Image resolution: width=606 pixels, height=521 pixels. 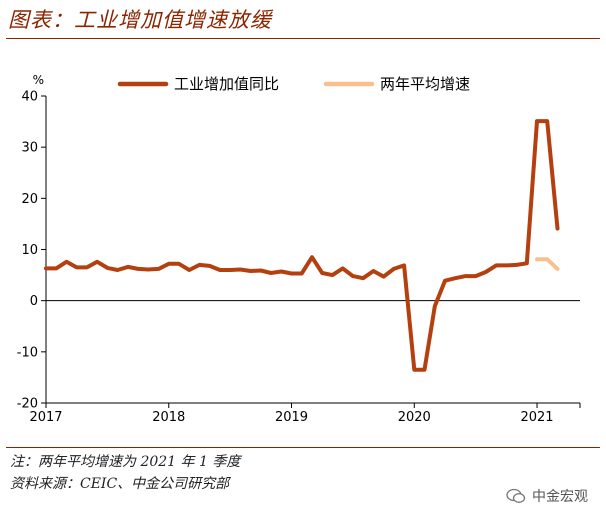 I want to click on legend: 工业增加值同比 两年平均增速, so click(x=293, y=84).